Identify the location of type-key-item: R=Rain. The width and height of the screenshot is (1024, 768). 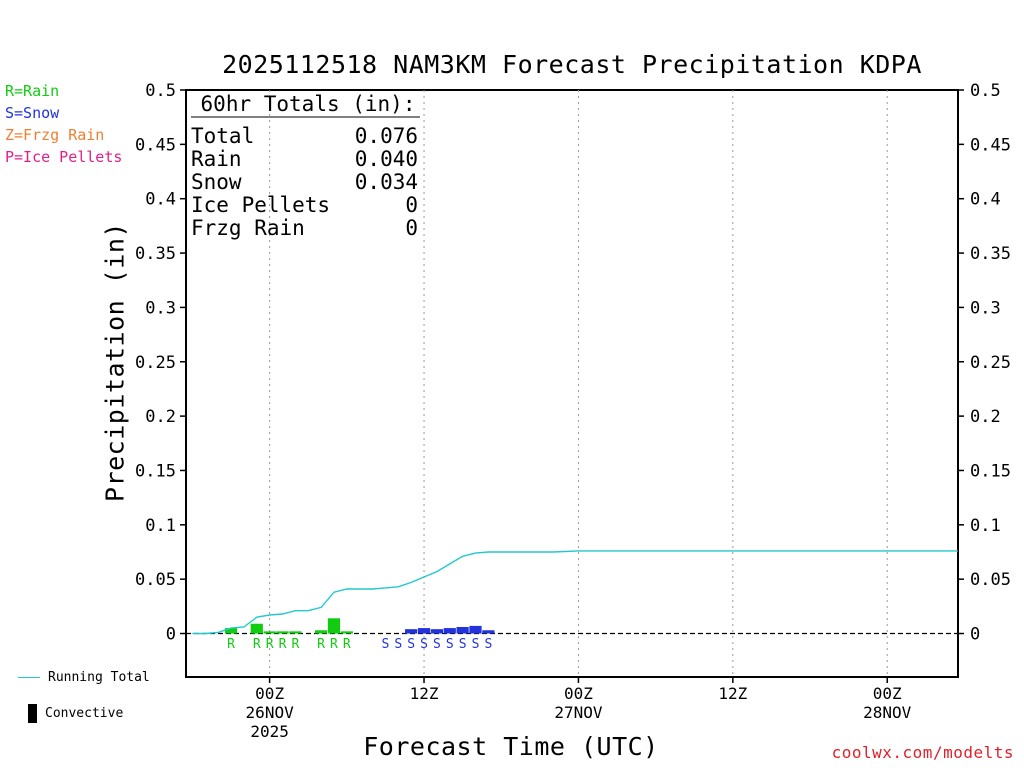
(32, 91).